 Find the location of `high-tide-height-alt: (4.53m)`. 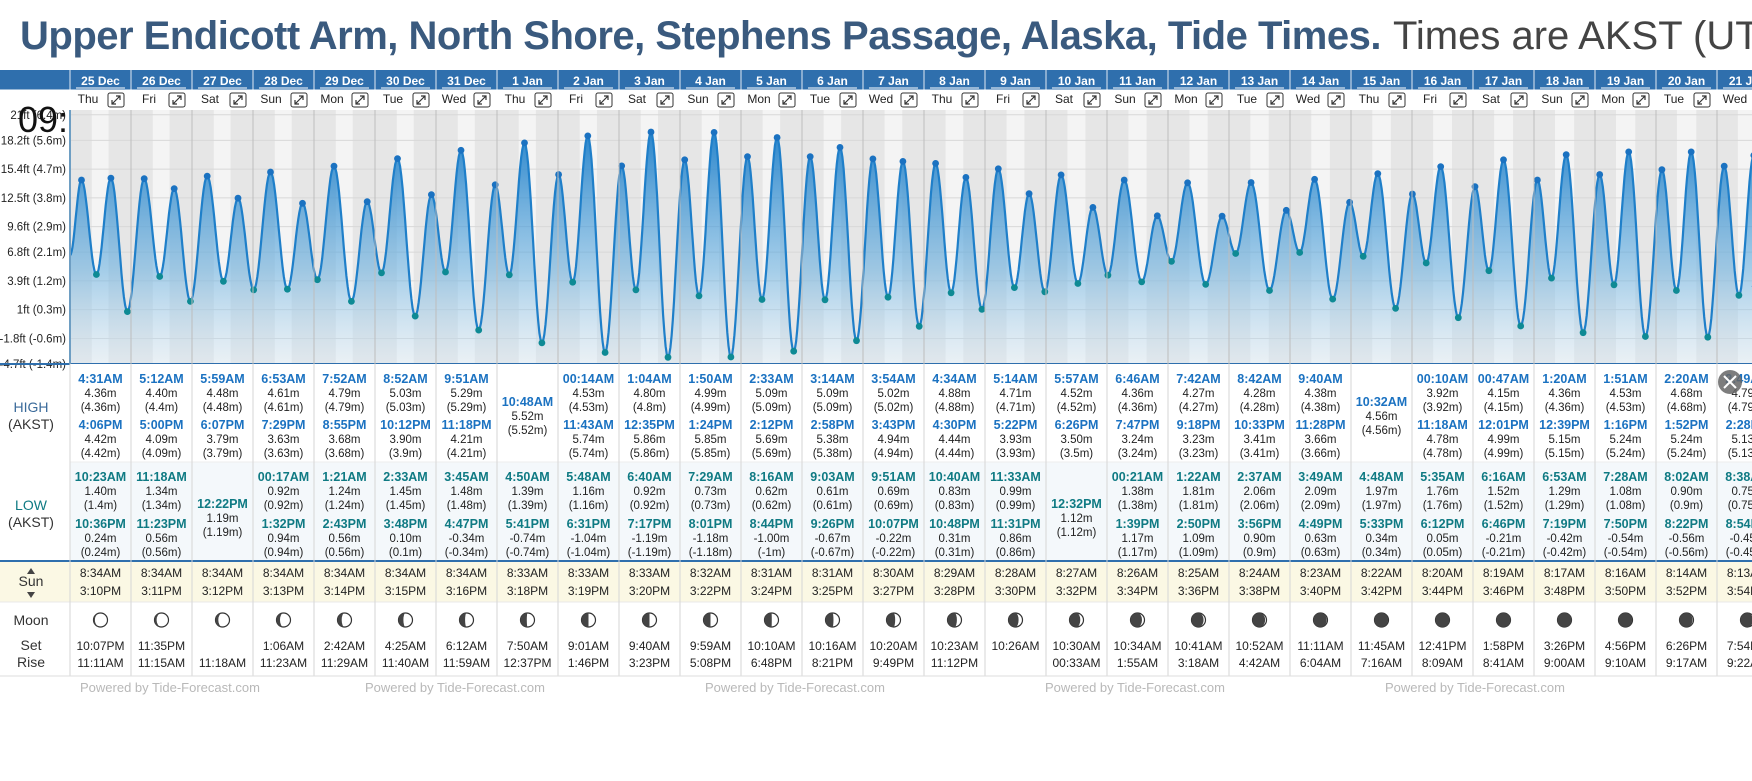

high-tide-height-alt: (4.53m) is located at coordinates (589, 408).